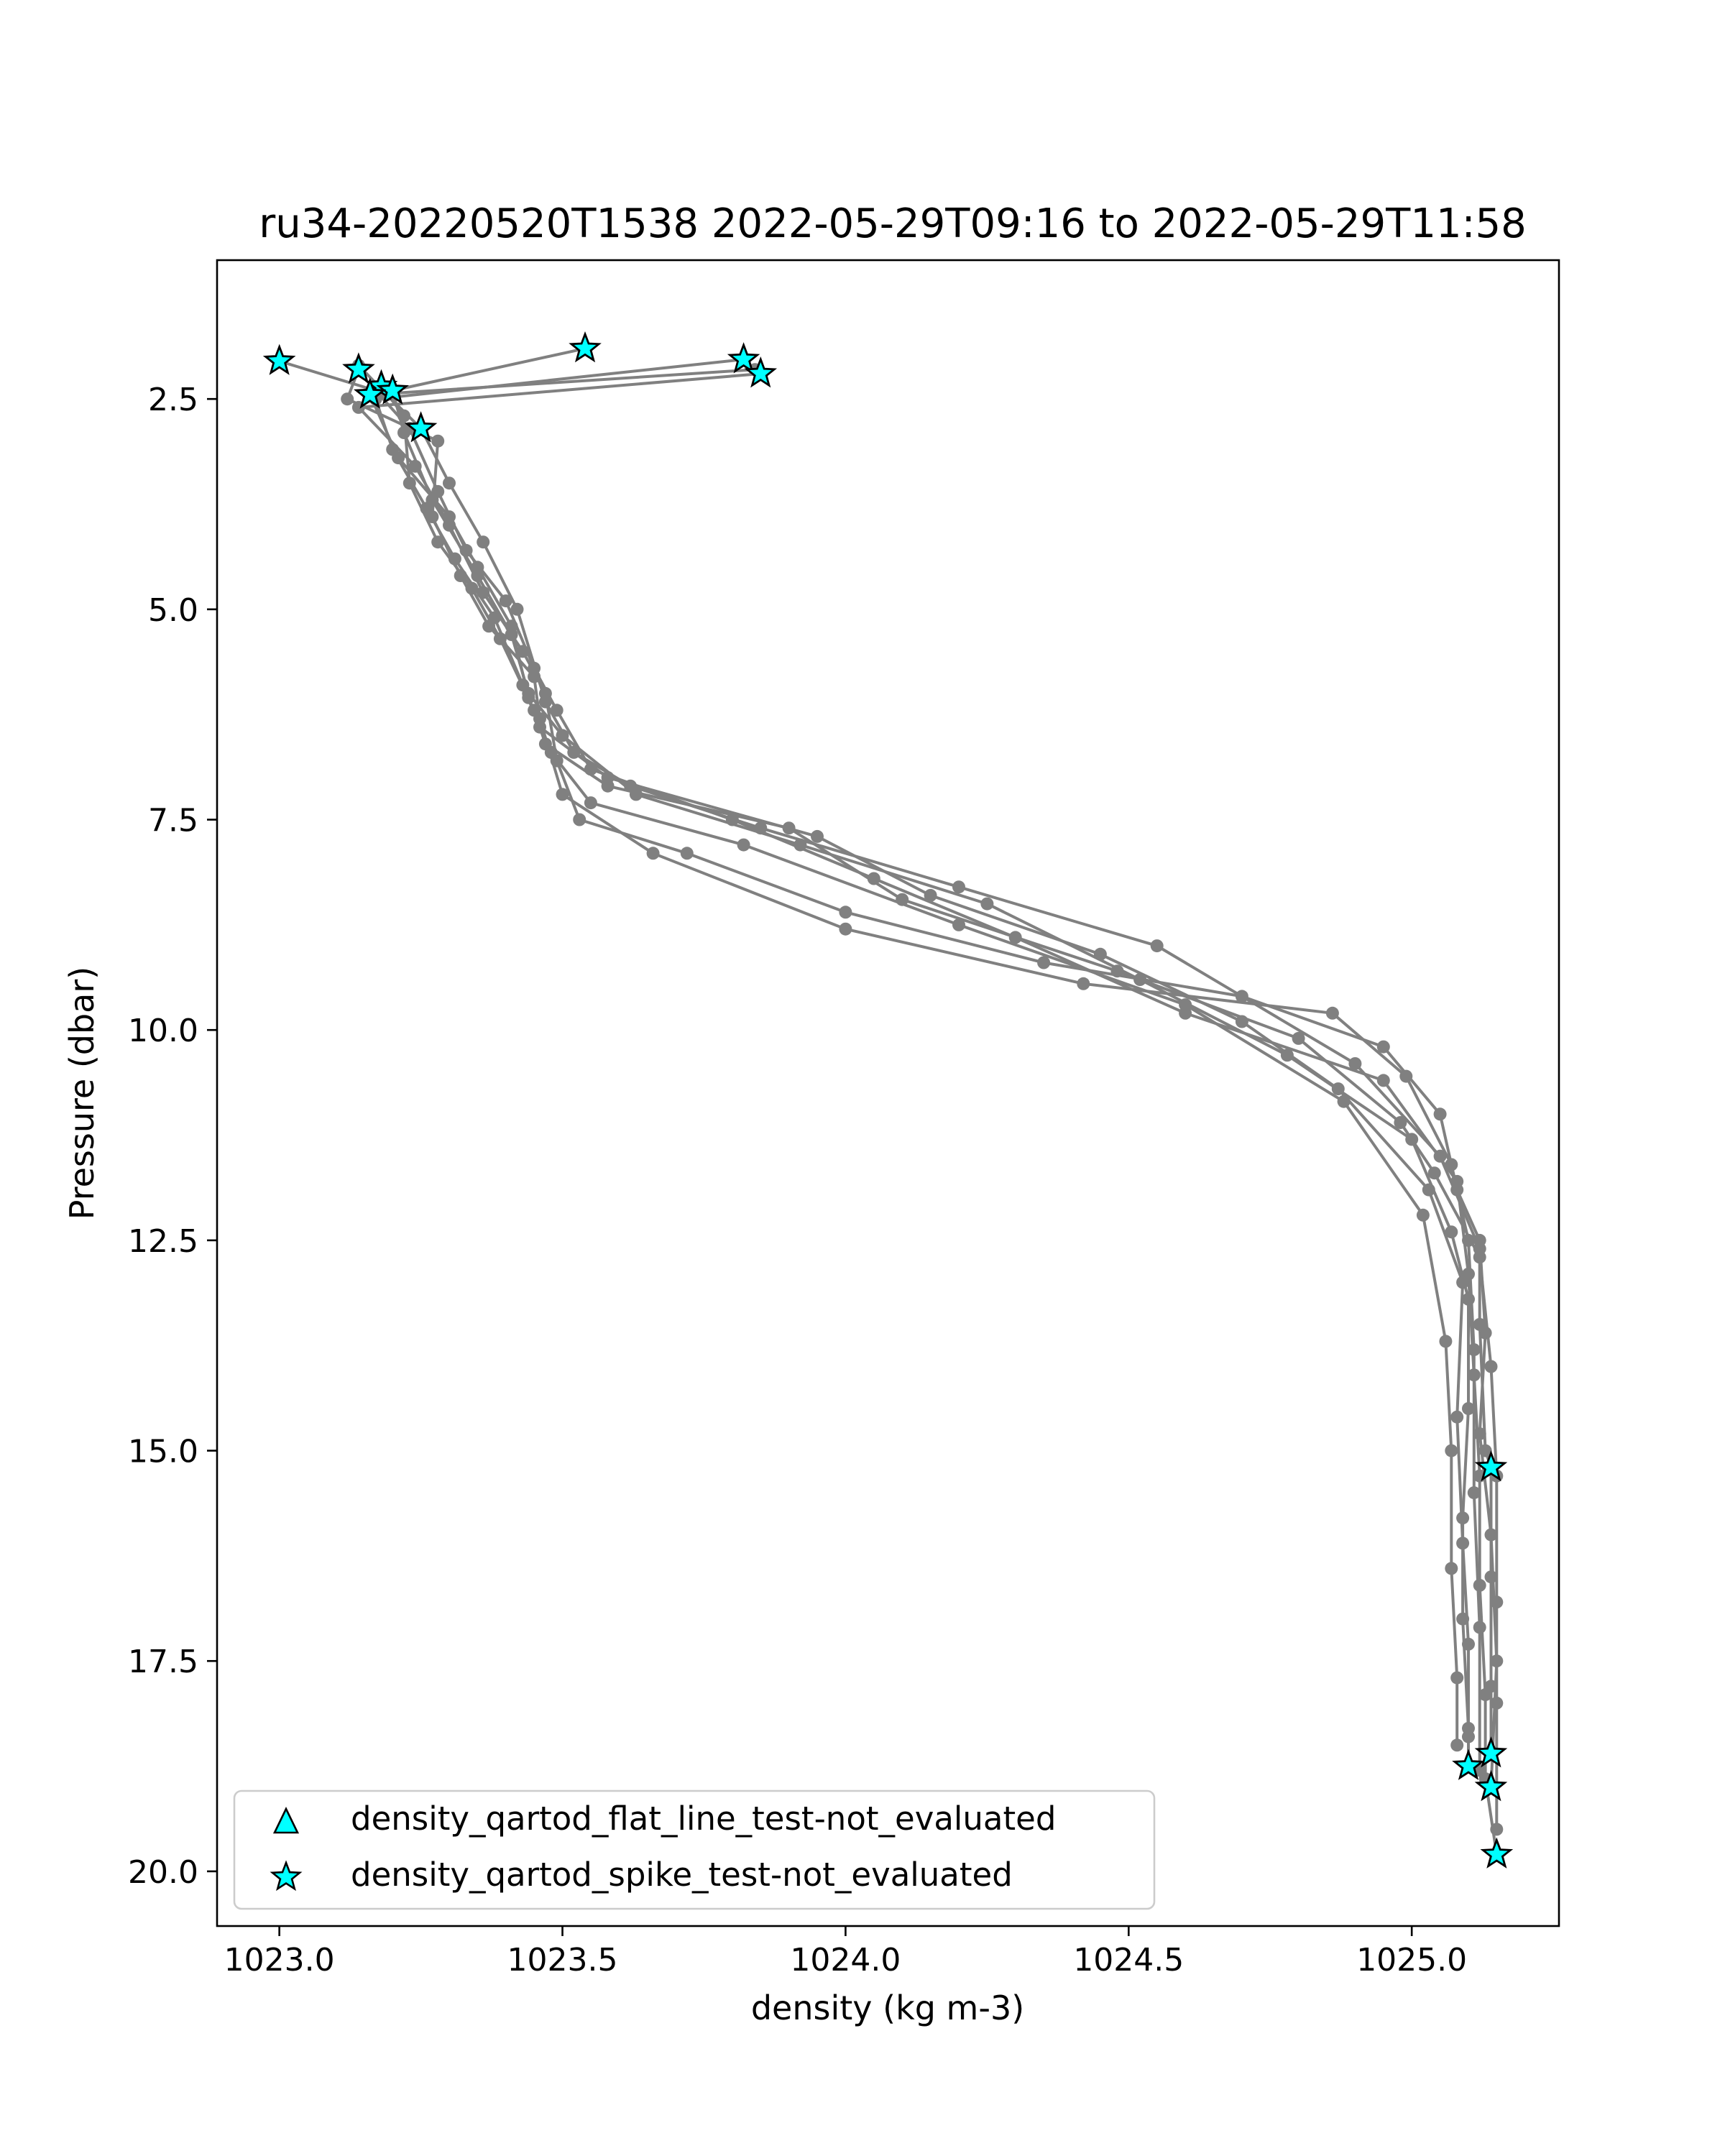 The width and height of the screenshot is (1725, 2156). I want to click on x-tick-label: 1024.5, so click(1128, 1960).